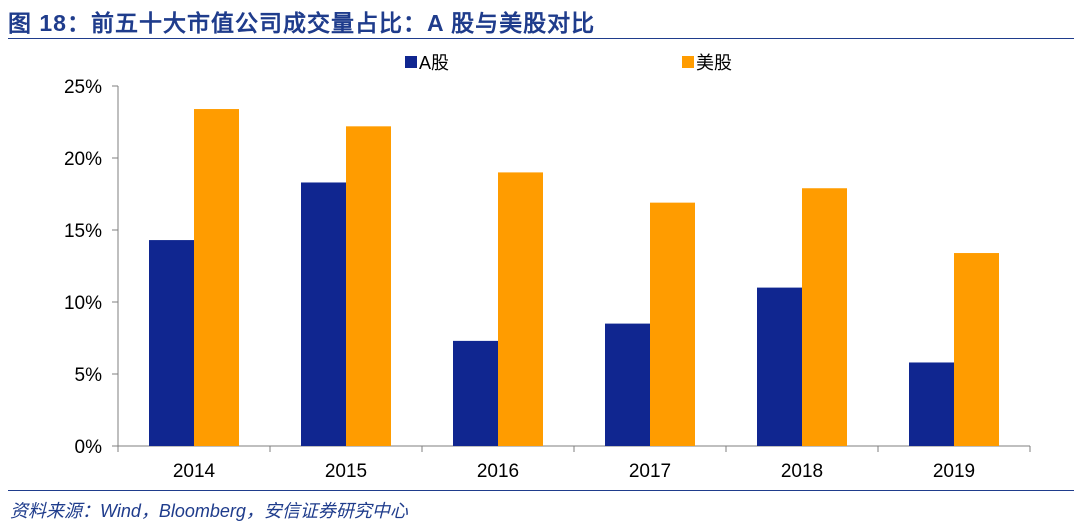 The image size is (1080, 523). Describe the element at coordinates (627, 384) in the screenshot. I see `bar-a-share-2017` at that location.